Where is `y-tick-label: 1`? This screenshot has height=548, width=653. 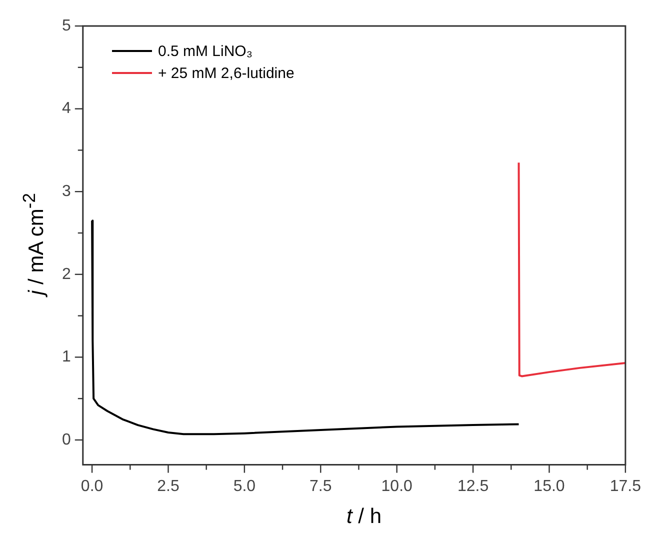
y-tick-label: 1 is located at coordinates (66, 357).